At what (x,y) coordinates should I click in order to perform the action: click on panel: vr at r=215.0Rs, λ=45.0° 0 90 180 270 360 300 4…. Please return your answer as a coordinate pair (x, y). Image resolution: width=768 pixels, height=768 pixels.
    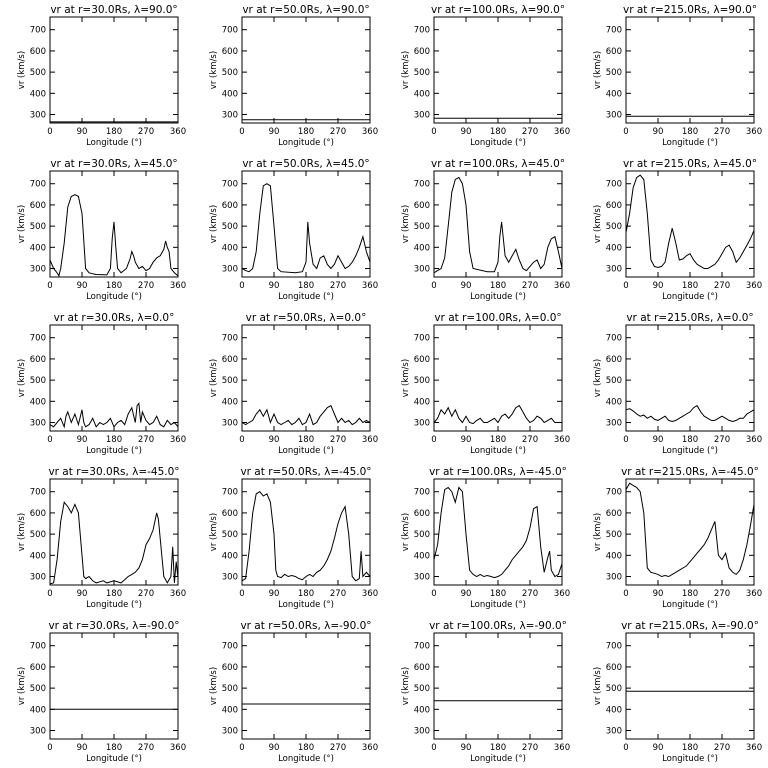
    Looking at the image, I should click on (677, 230).